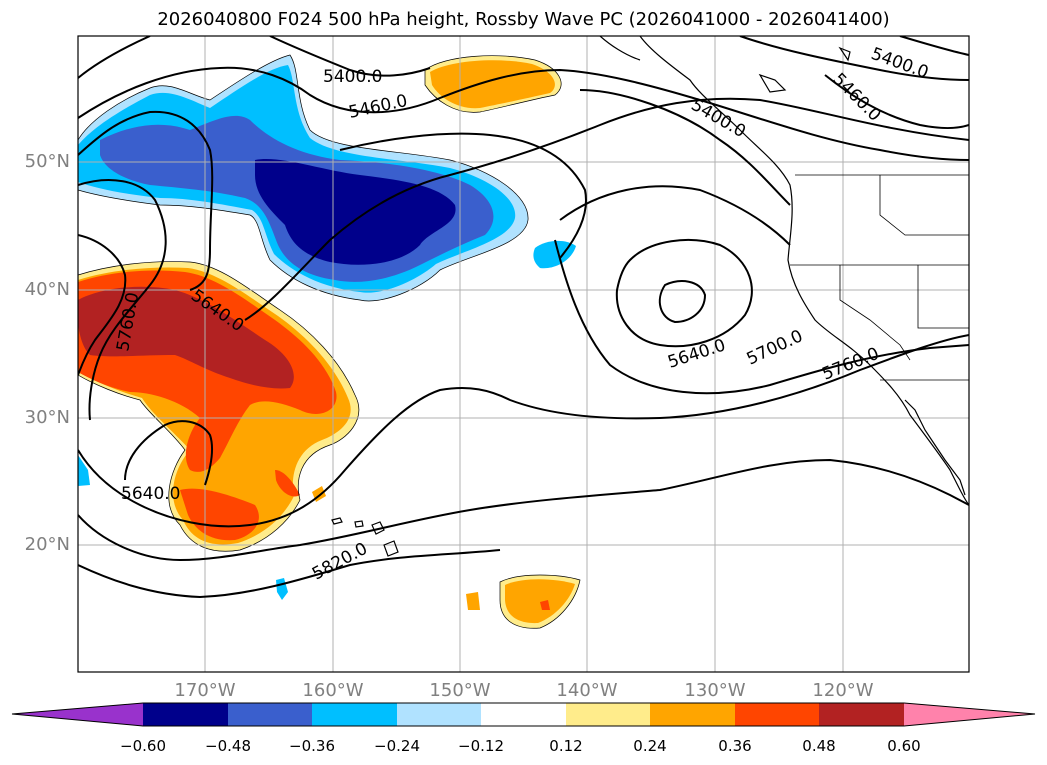 The image size is (1047, 765). I want to click on colorbar-tick-label: −0.60, so click(143, 746).